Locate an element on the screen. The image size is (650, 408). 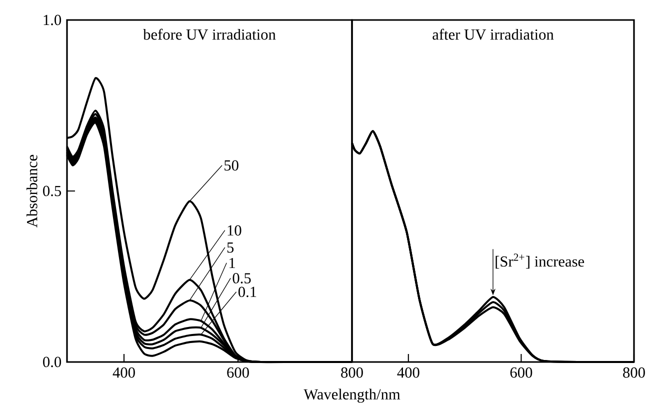
annotation: 5 is located at coordinates (230, 247).